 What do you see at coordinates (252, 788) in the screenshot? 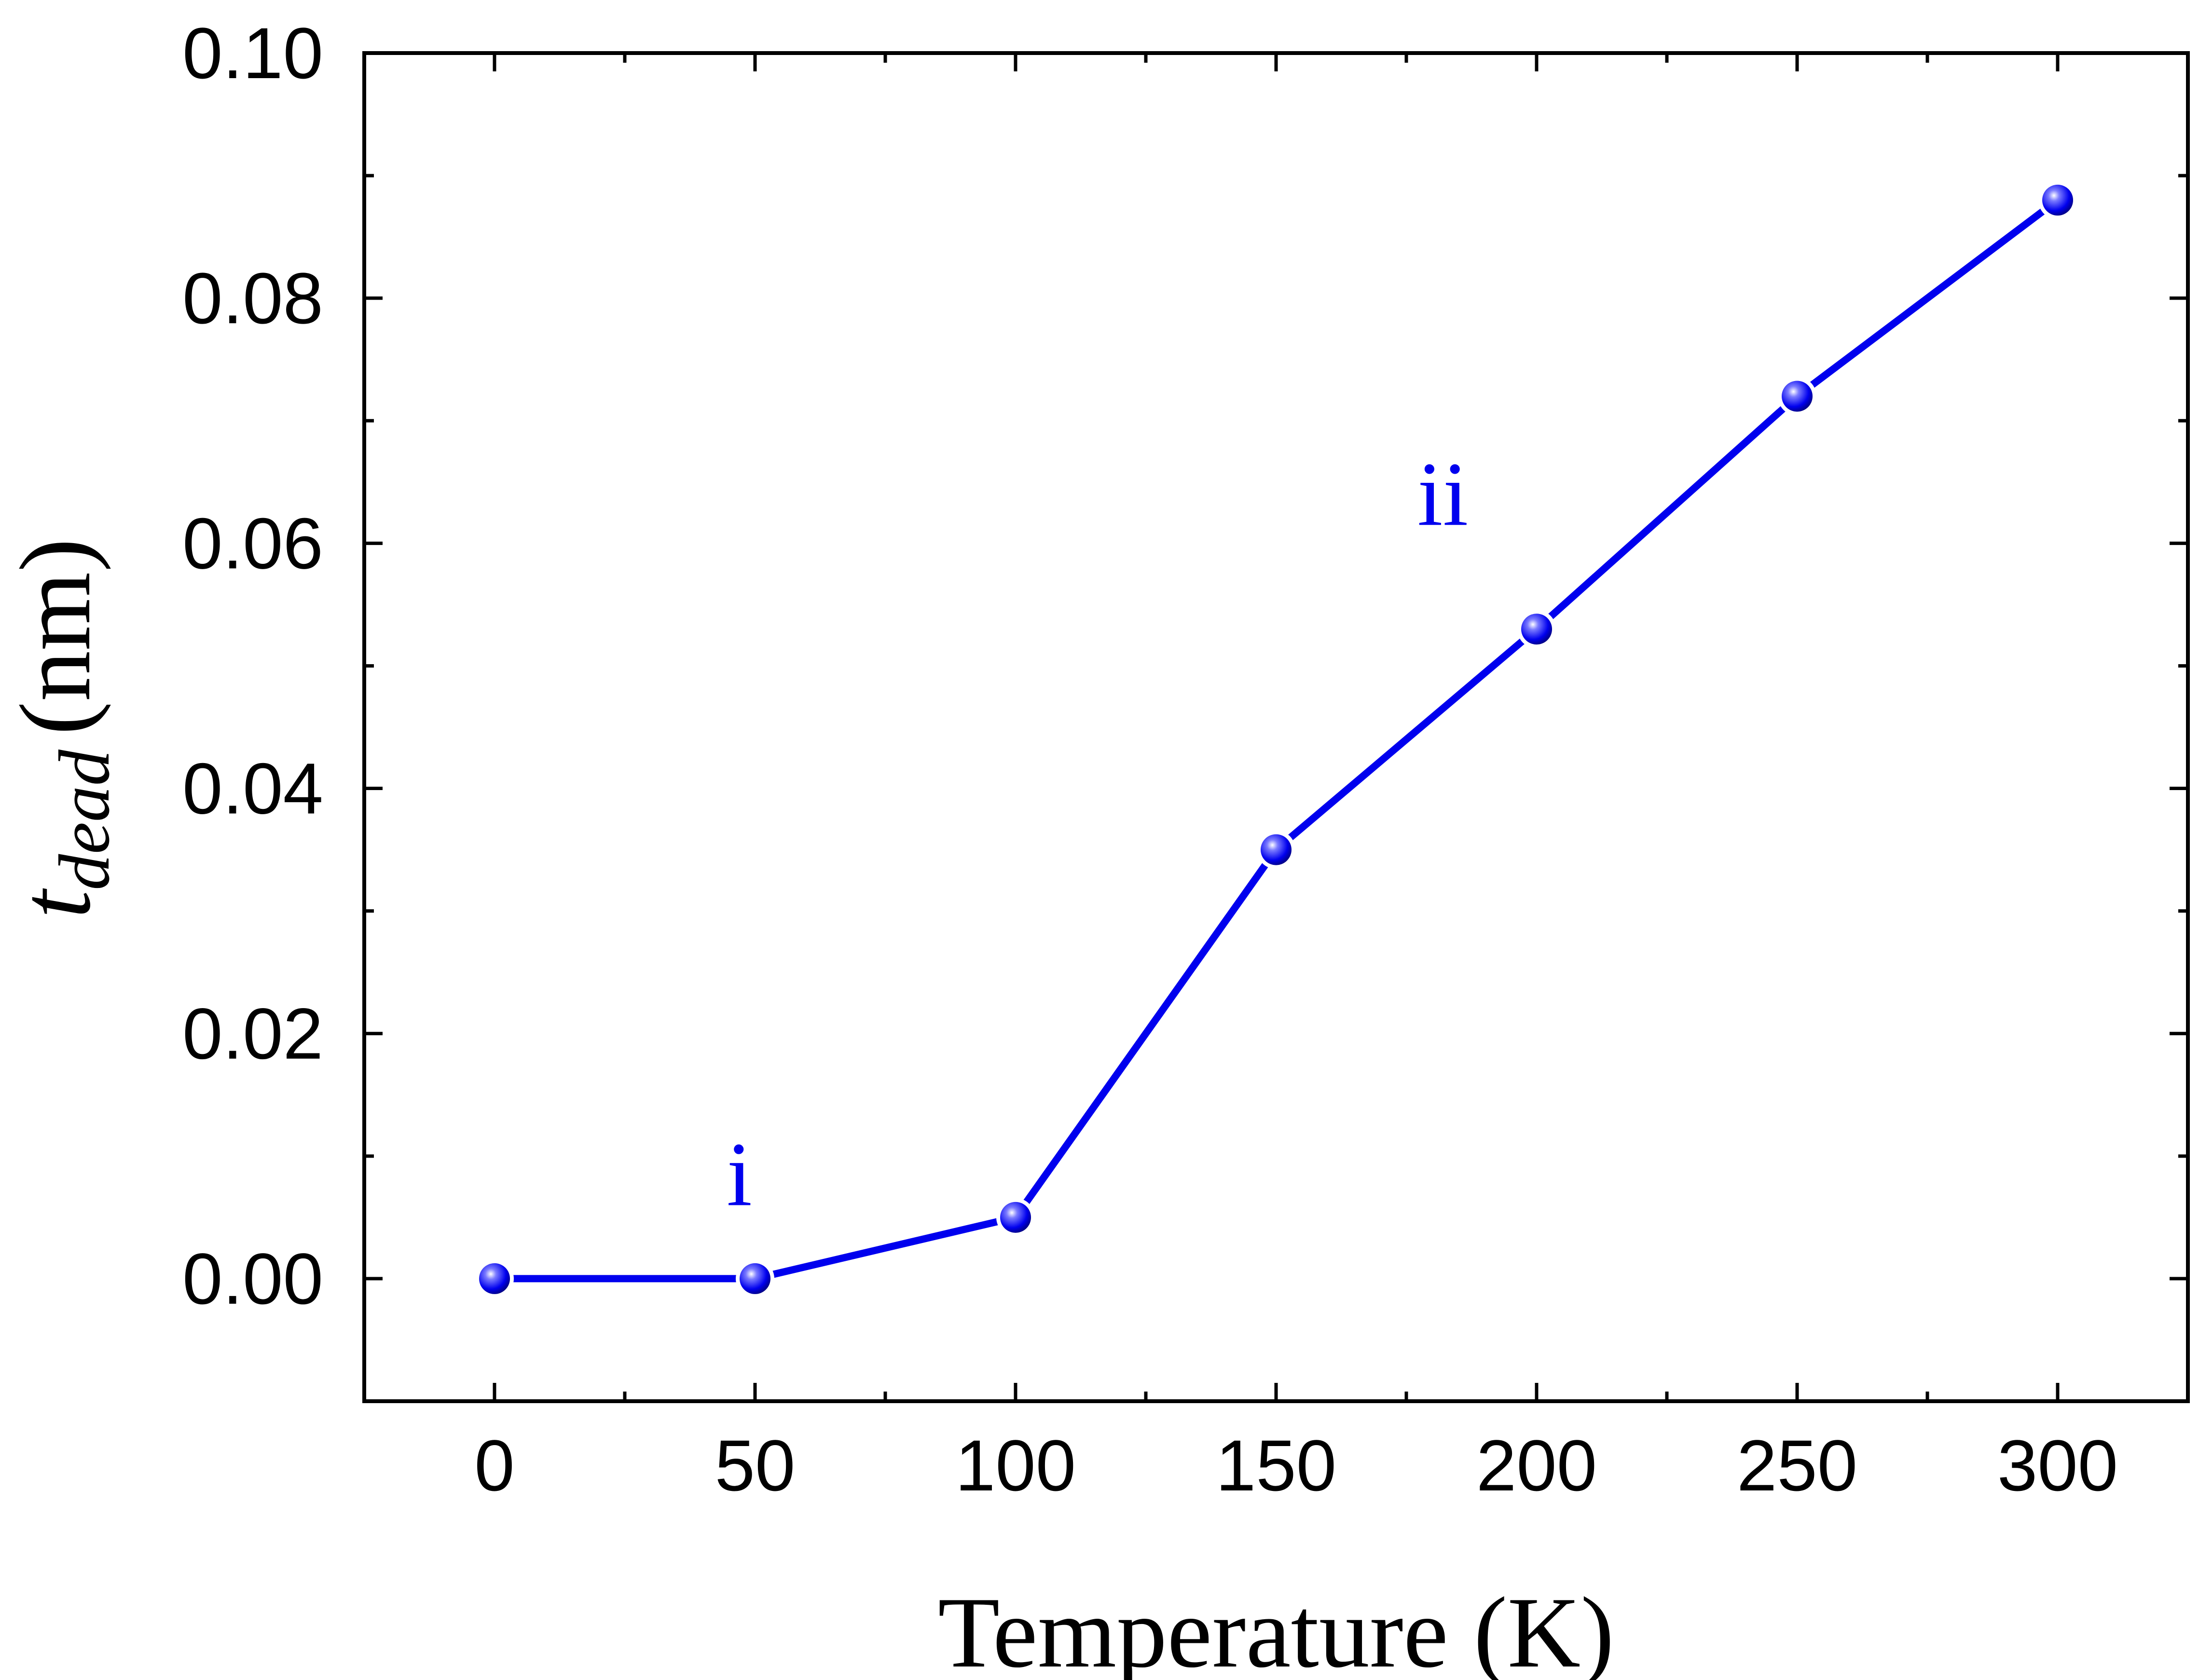
I see `y-tick-label: 0.04` at bounding box center [252, 788].